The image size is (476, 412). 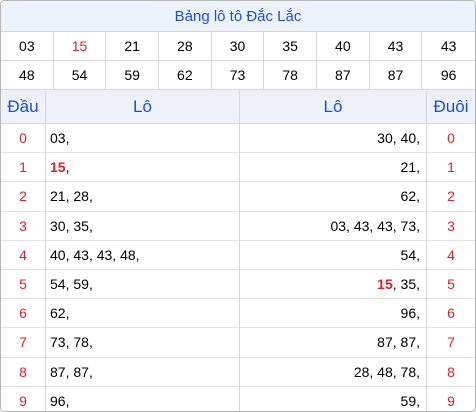 What do you see at coordinates (396, 46) in the screenshot?
I see `number-cell: 43` at bounding box center [396, 46].